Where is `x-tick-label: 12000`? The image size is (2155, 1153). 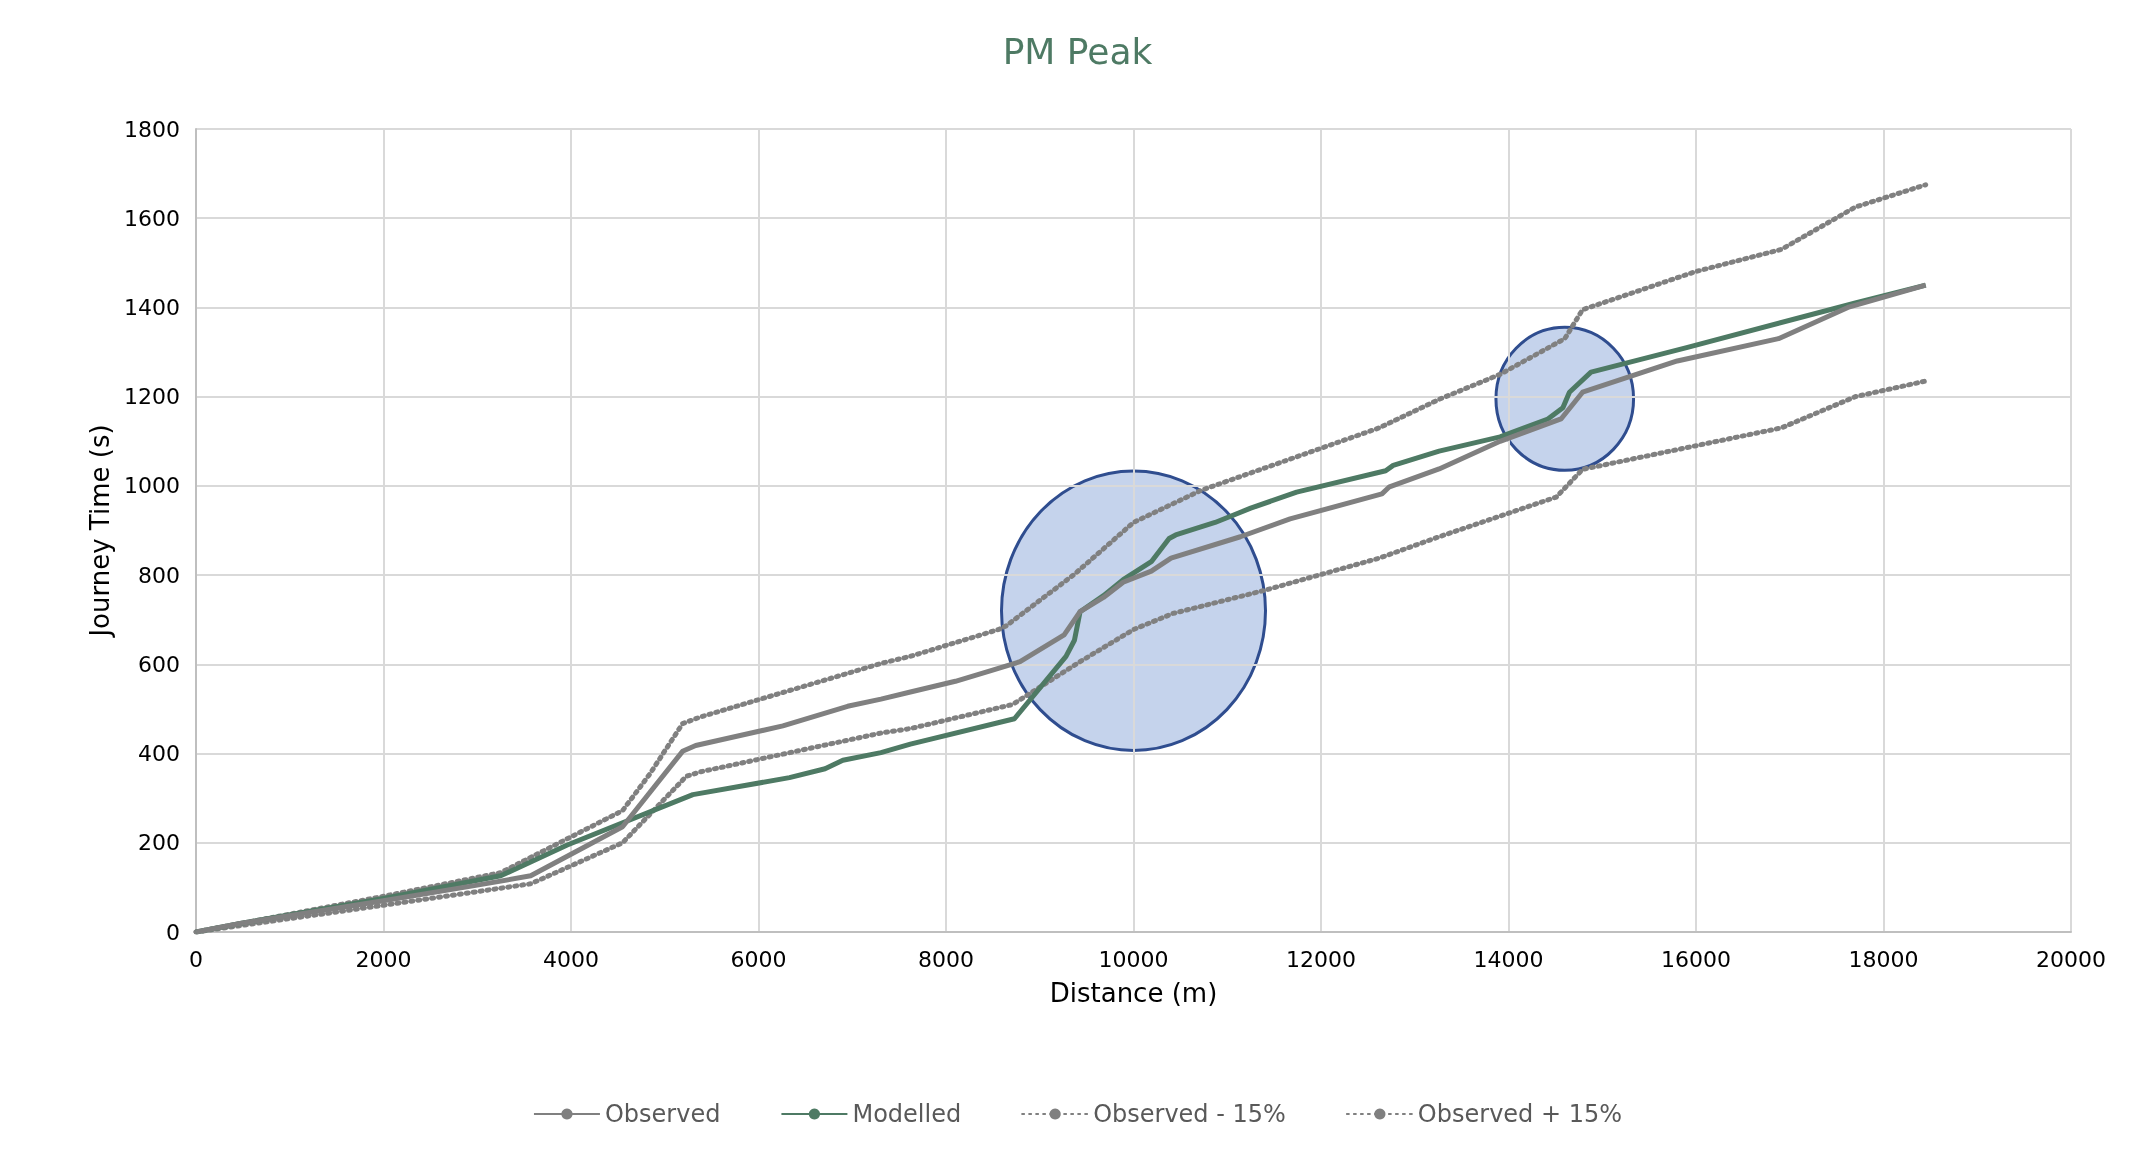 x-tick-label: 12000 is located at coordinates (1321, 959).